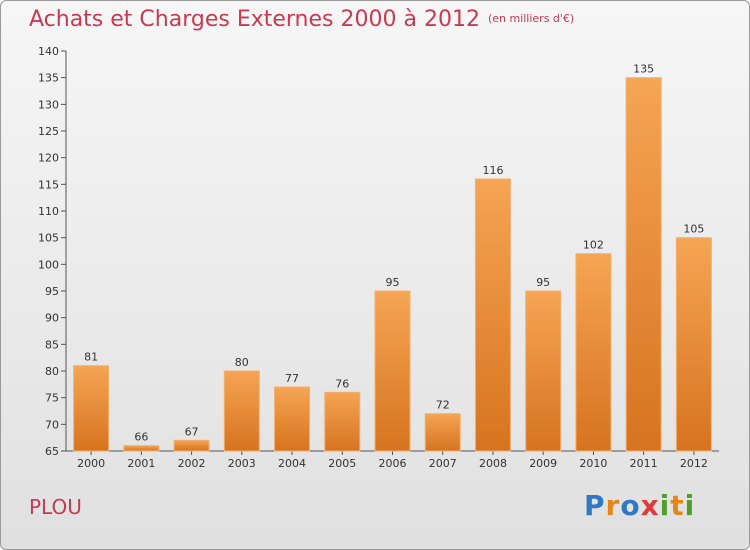 The width and height of the screenshot is (750, 550). Describe the element at coordinates (52, 371) in the screenshot. I see `y-tick-label: 80` at that location.